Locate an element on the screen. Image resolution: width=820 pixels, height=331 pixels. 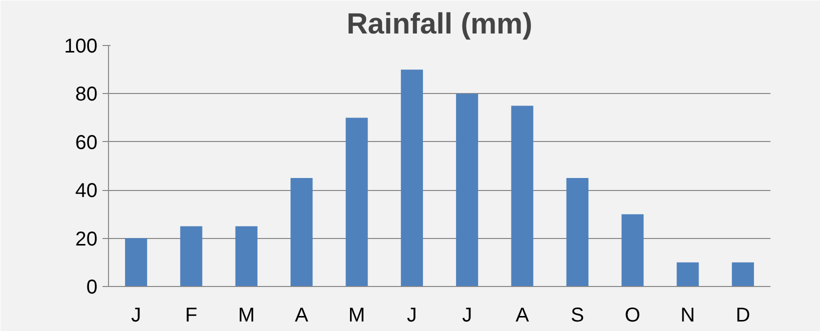
y-tick-label: 0 is located at coordinates (92, 287).